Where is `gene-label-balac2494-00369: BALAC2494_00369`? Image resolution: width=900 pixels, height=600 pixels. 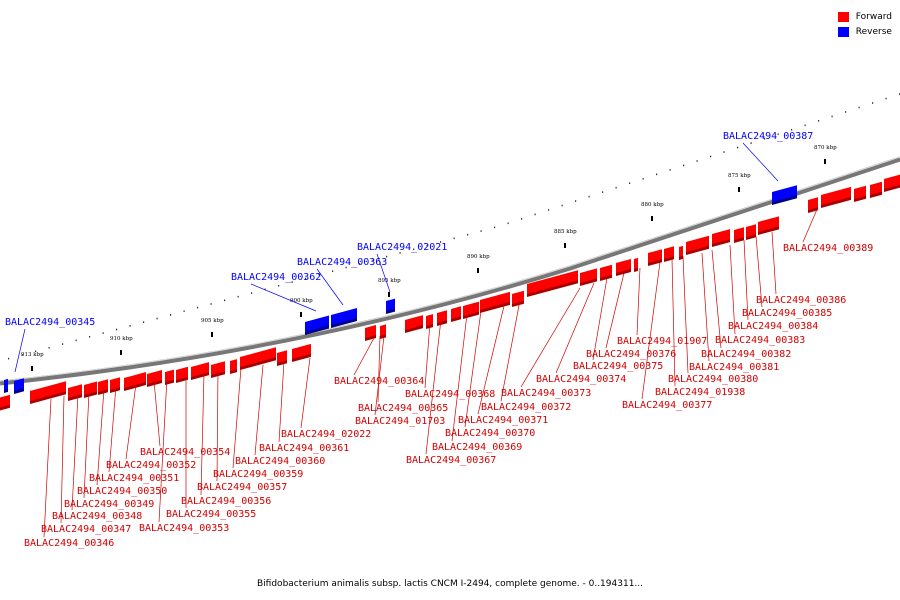
gene-label-balac2494-00369: BALAC2494_00369 is located at coordinates (477, 447).